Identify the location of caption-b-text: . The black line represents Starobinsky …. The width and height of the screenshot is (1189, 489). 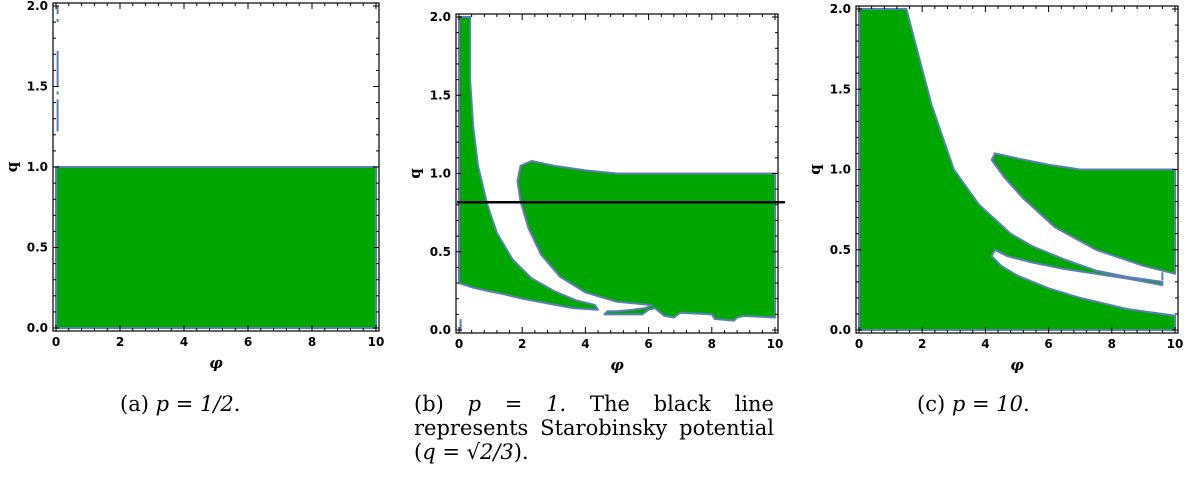
(594, 428).